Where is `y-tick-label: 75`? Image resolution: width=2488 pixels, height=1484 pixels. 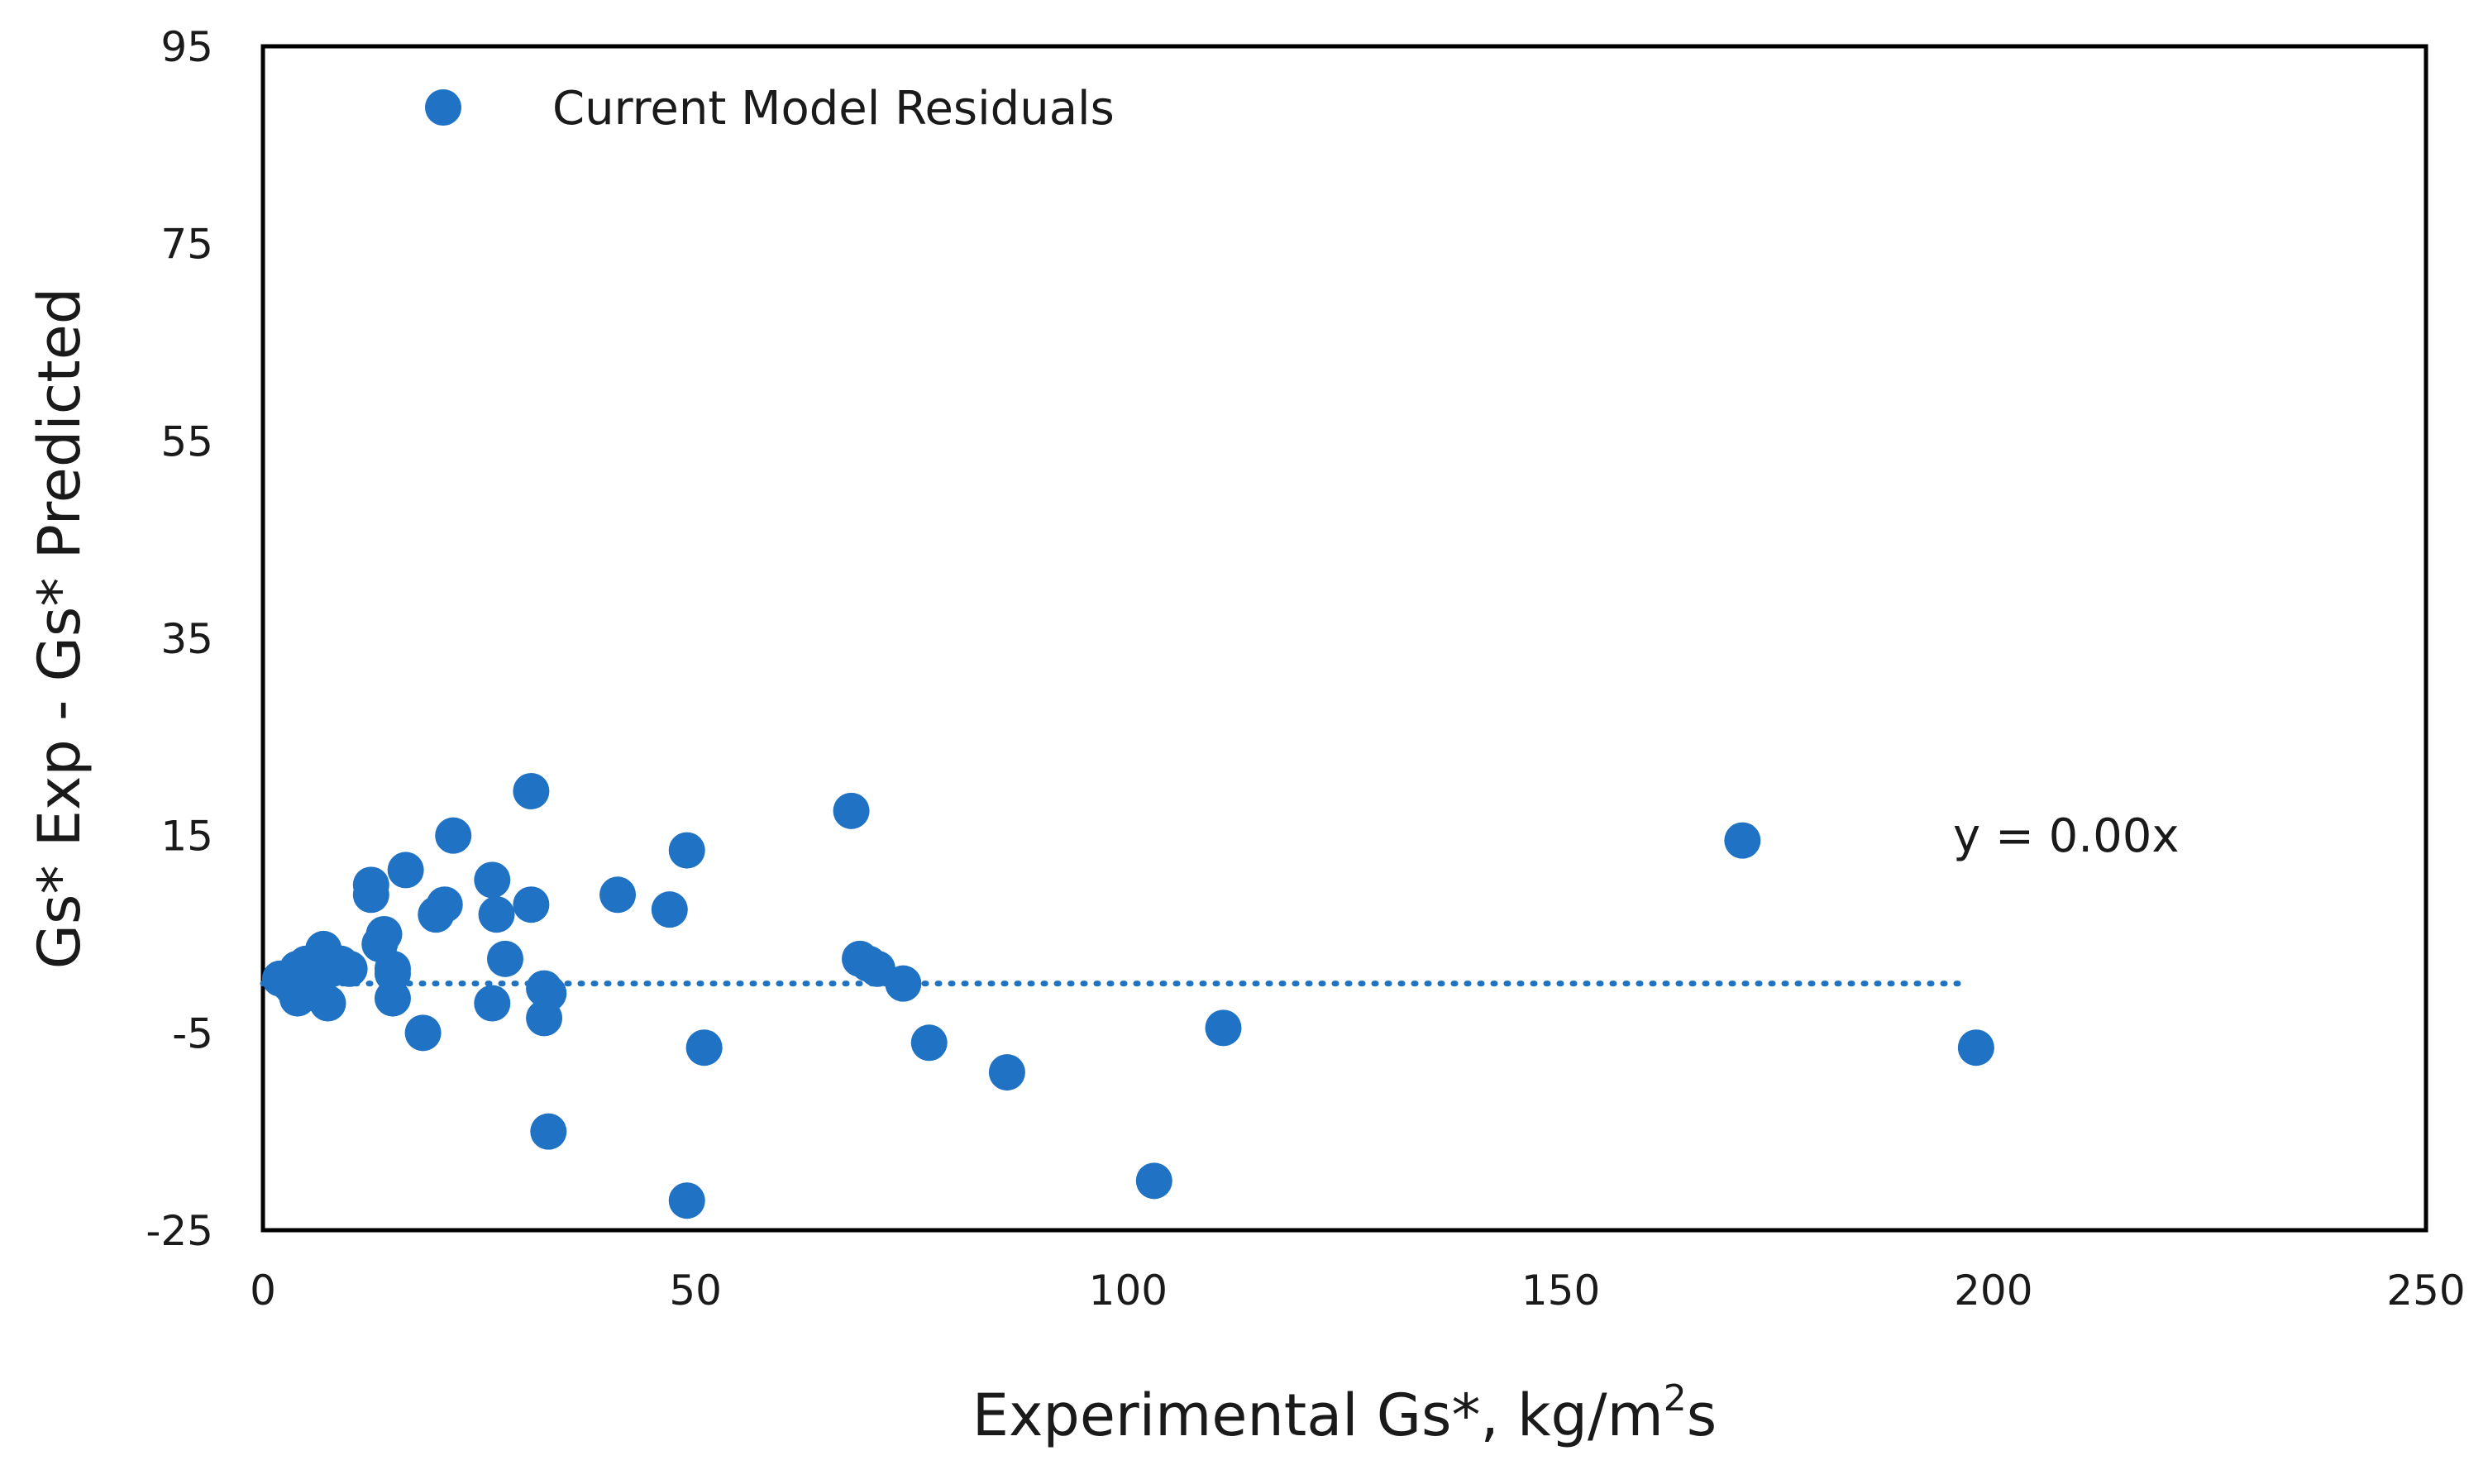
y-tick-label: 75 is located at coordinates (187, 245).